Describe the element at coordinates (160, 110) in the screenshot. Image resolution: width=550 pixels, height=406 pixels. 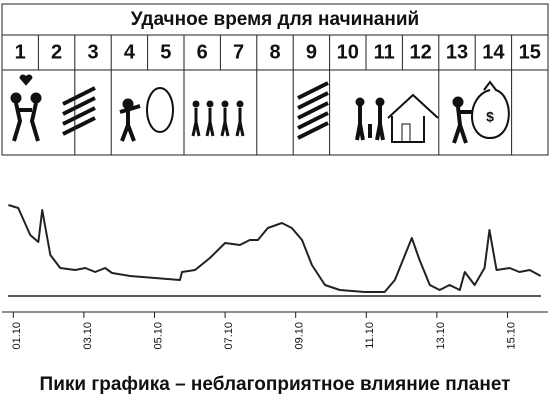
I see `scroll-icon` at that location.